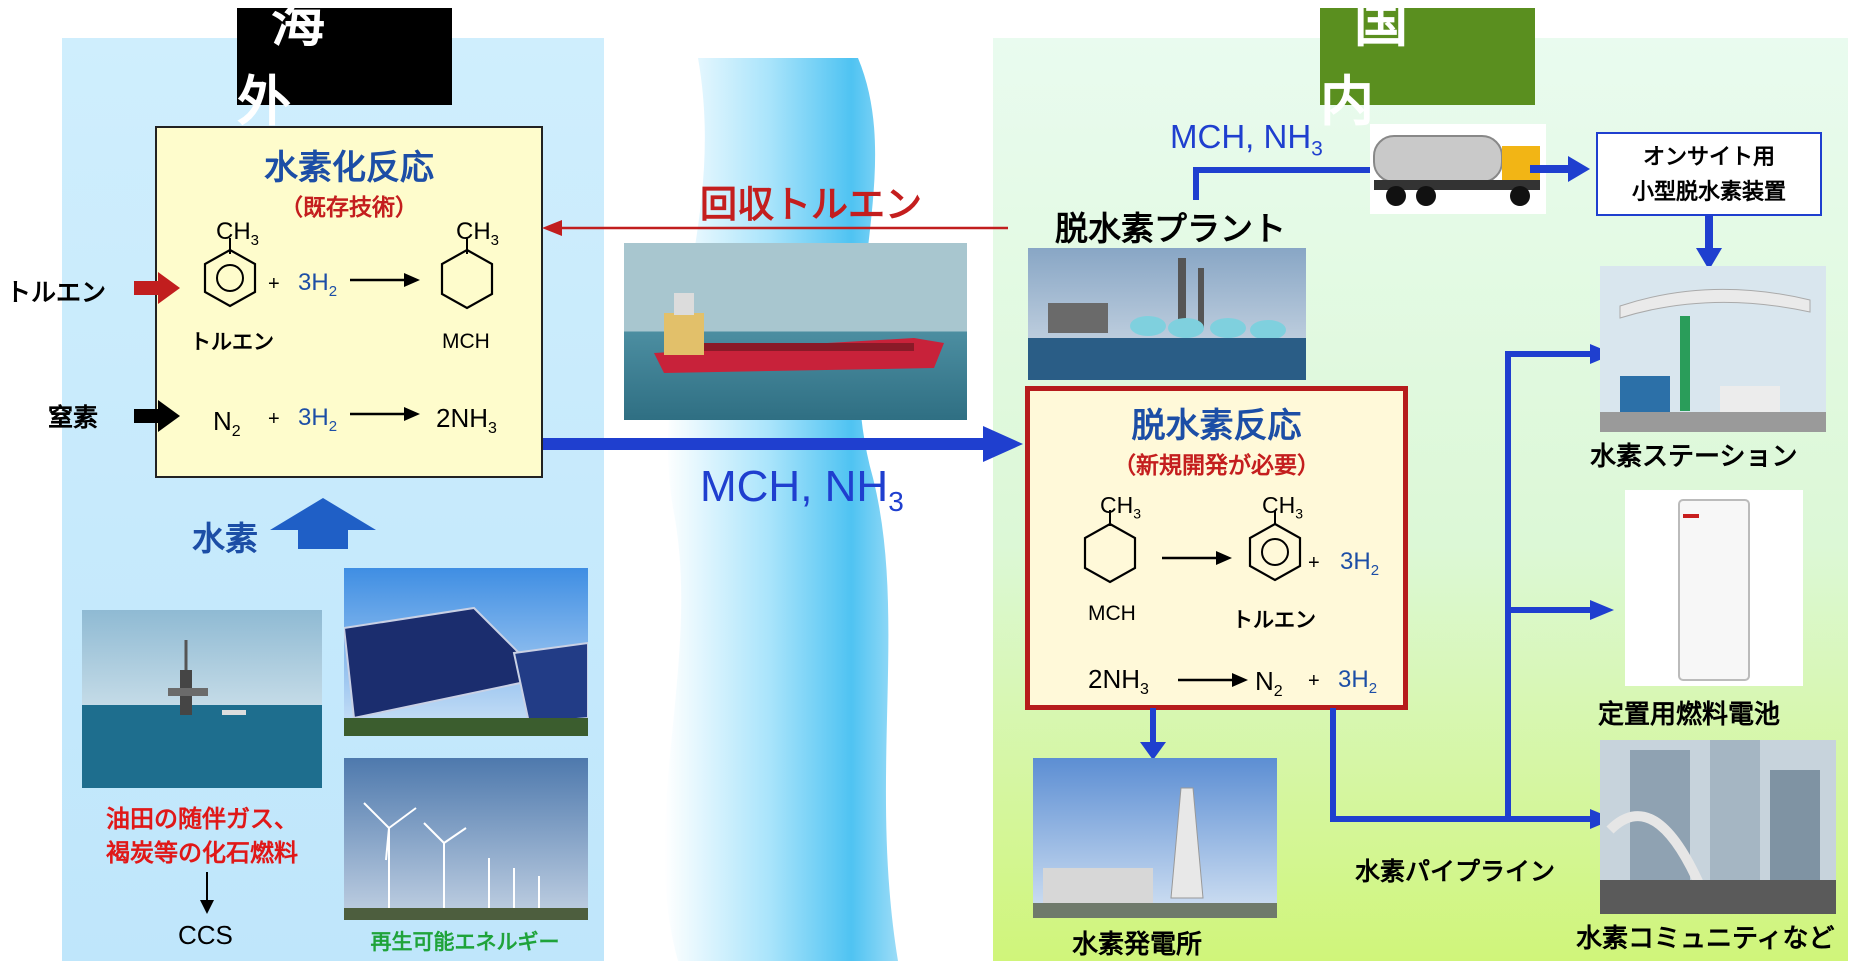 This screenshot has width=1854, height=961. What do you see at coordinates (465, 942) in the screenshot?
I see `renewable-label: 再生可能エネルギー` at bounding box center [465, 942].